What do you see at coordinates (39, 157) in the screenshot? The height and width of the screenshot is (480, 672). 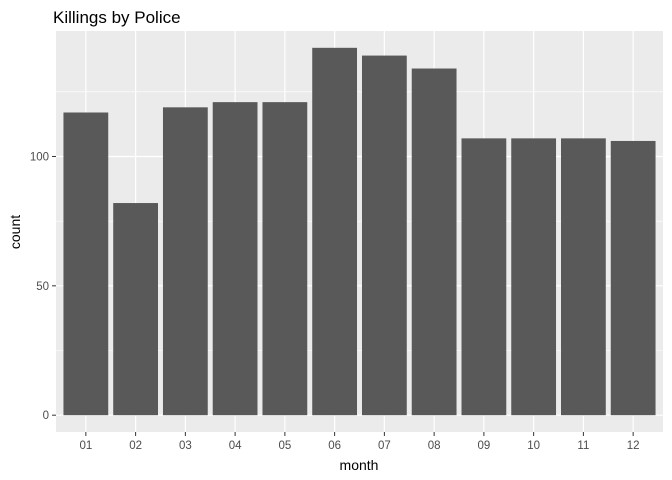 I see `y-tick-label: 100` at bounding box center [39, 157].